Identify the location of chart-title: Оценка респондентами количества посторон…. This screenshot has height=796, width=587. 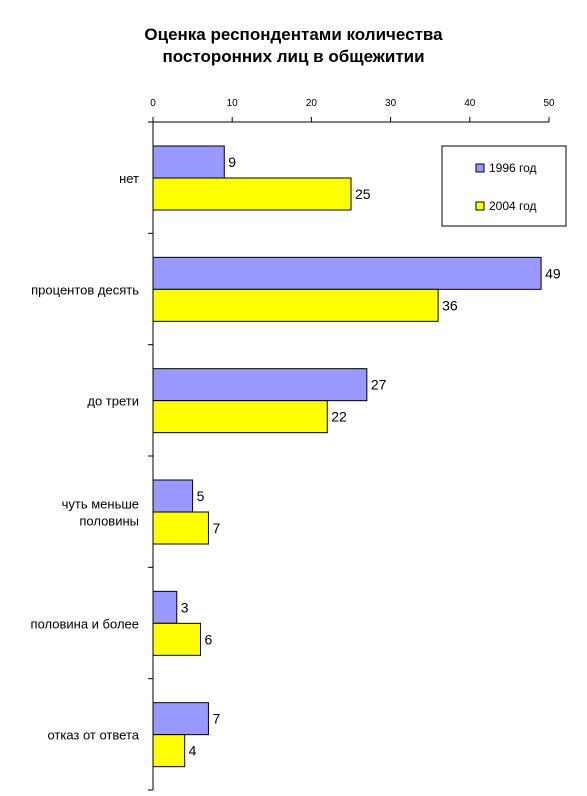
(293, 46).